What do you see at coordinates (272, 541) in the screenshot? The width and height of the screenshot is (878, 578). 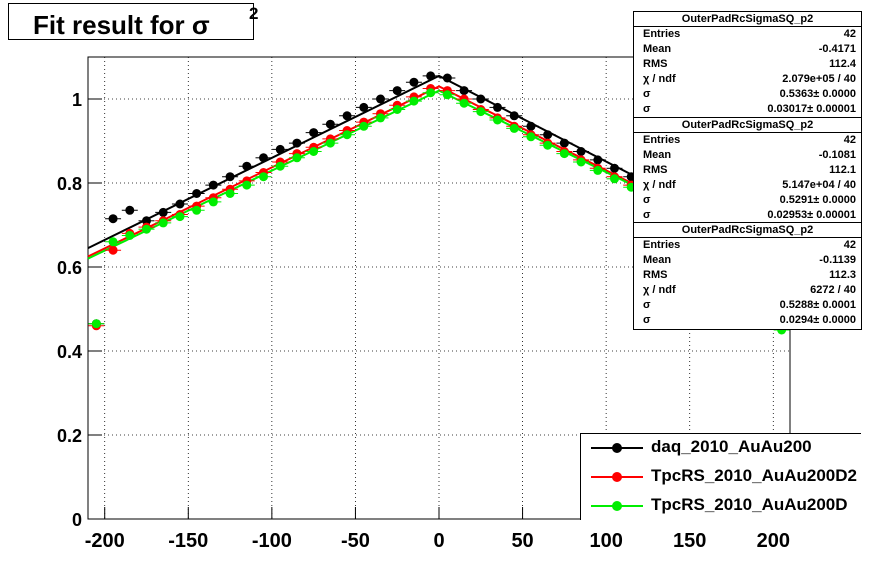 I see `x-tick-label: -100` at bounding box center [272, 541].